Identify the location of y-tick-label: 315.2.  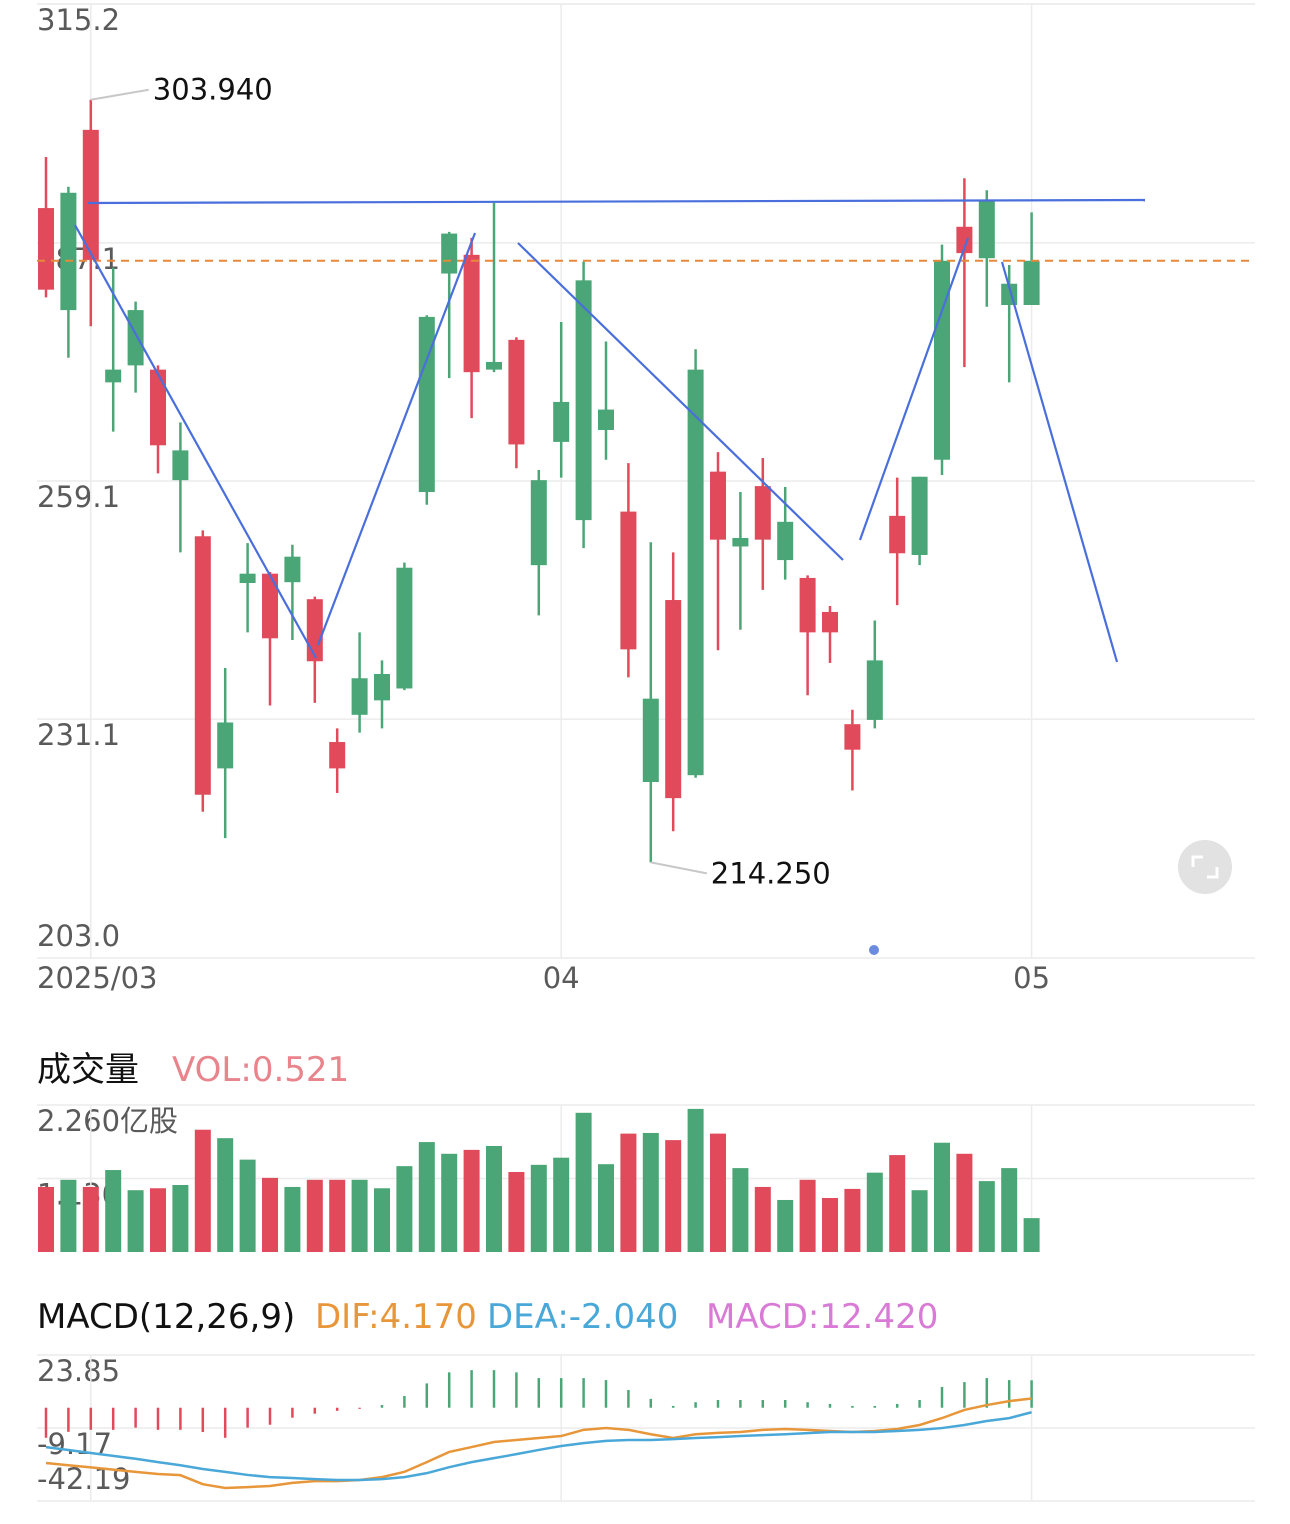
(78, 20).